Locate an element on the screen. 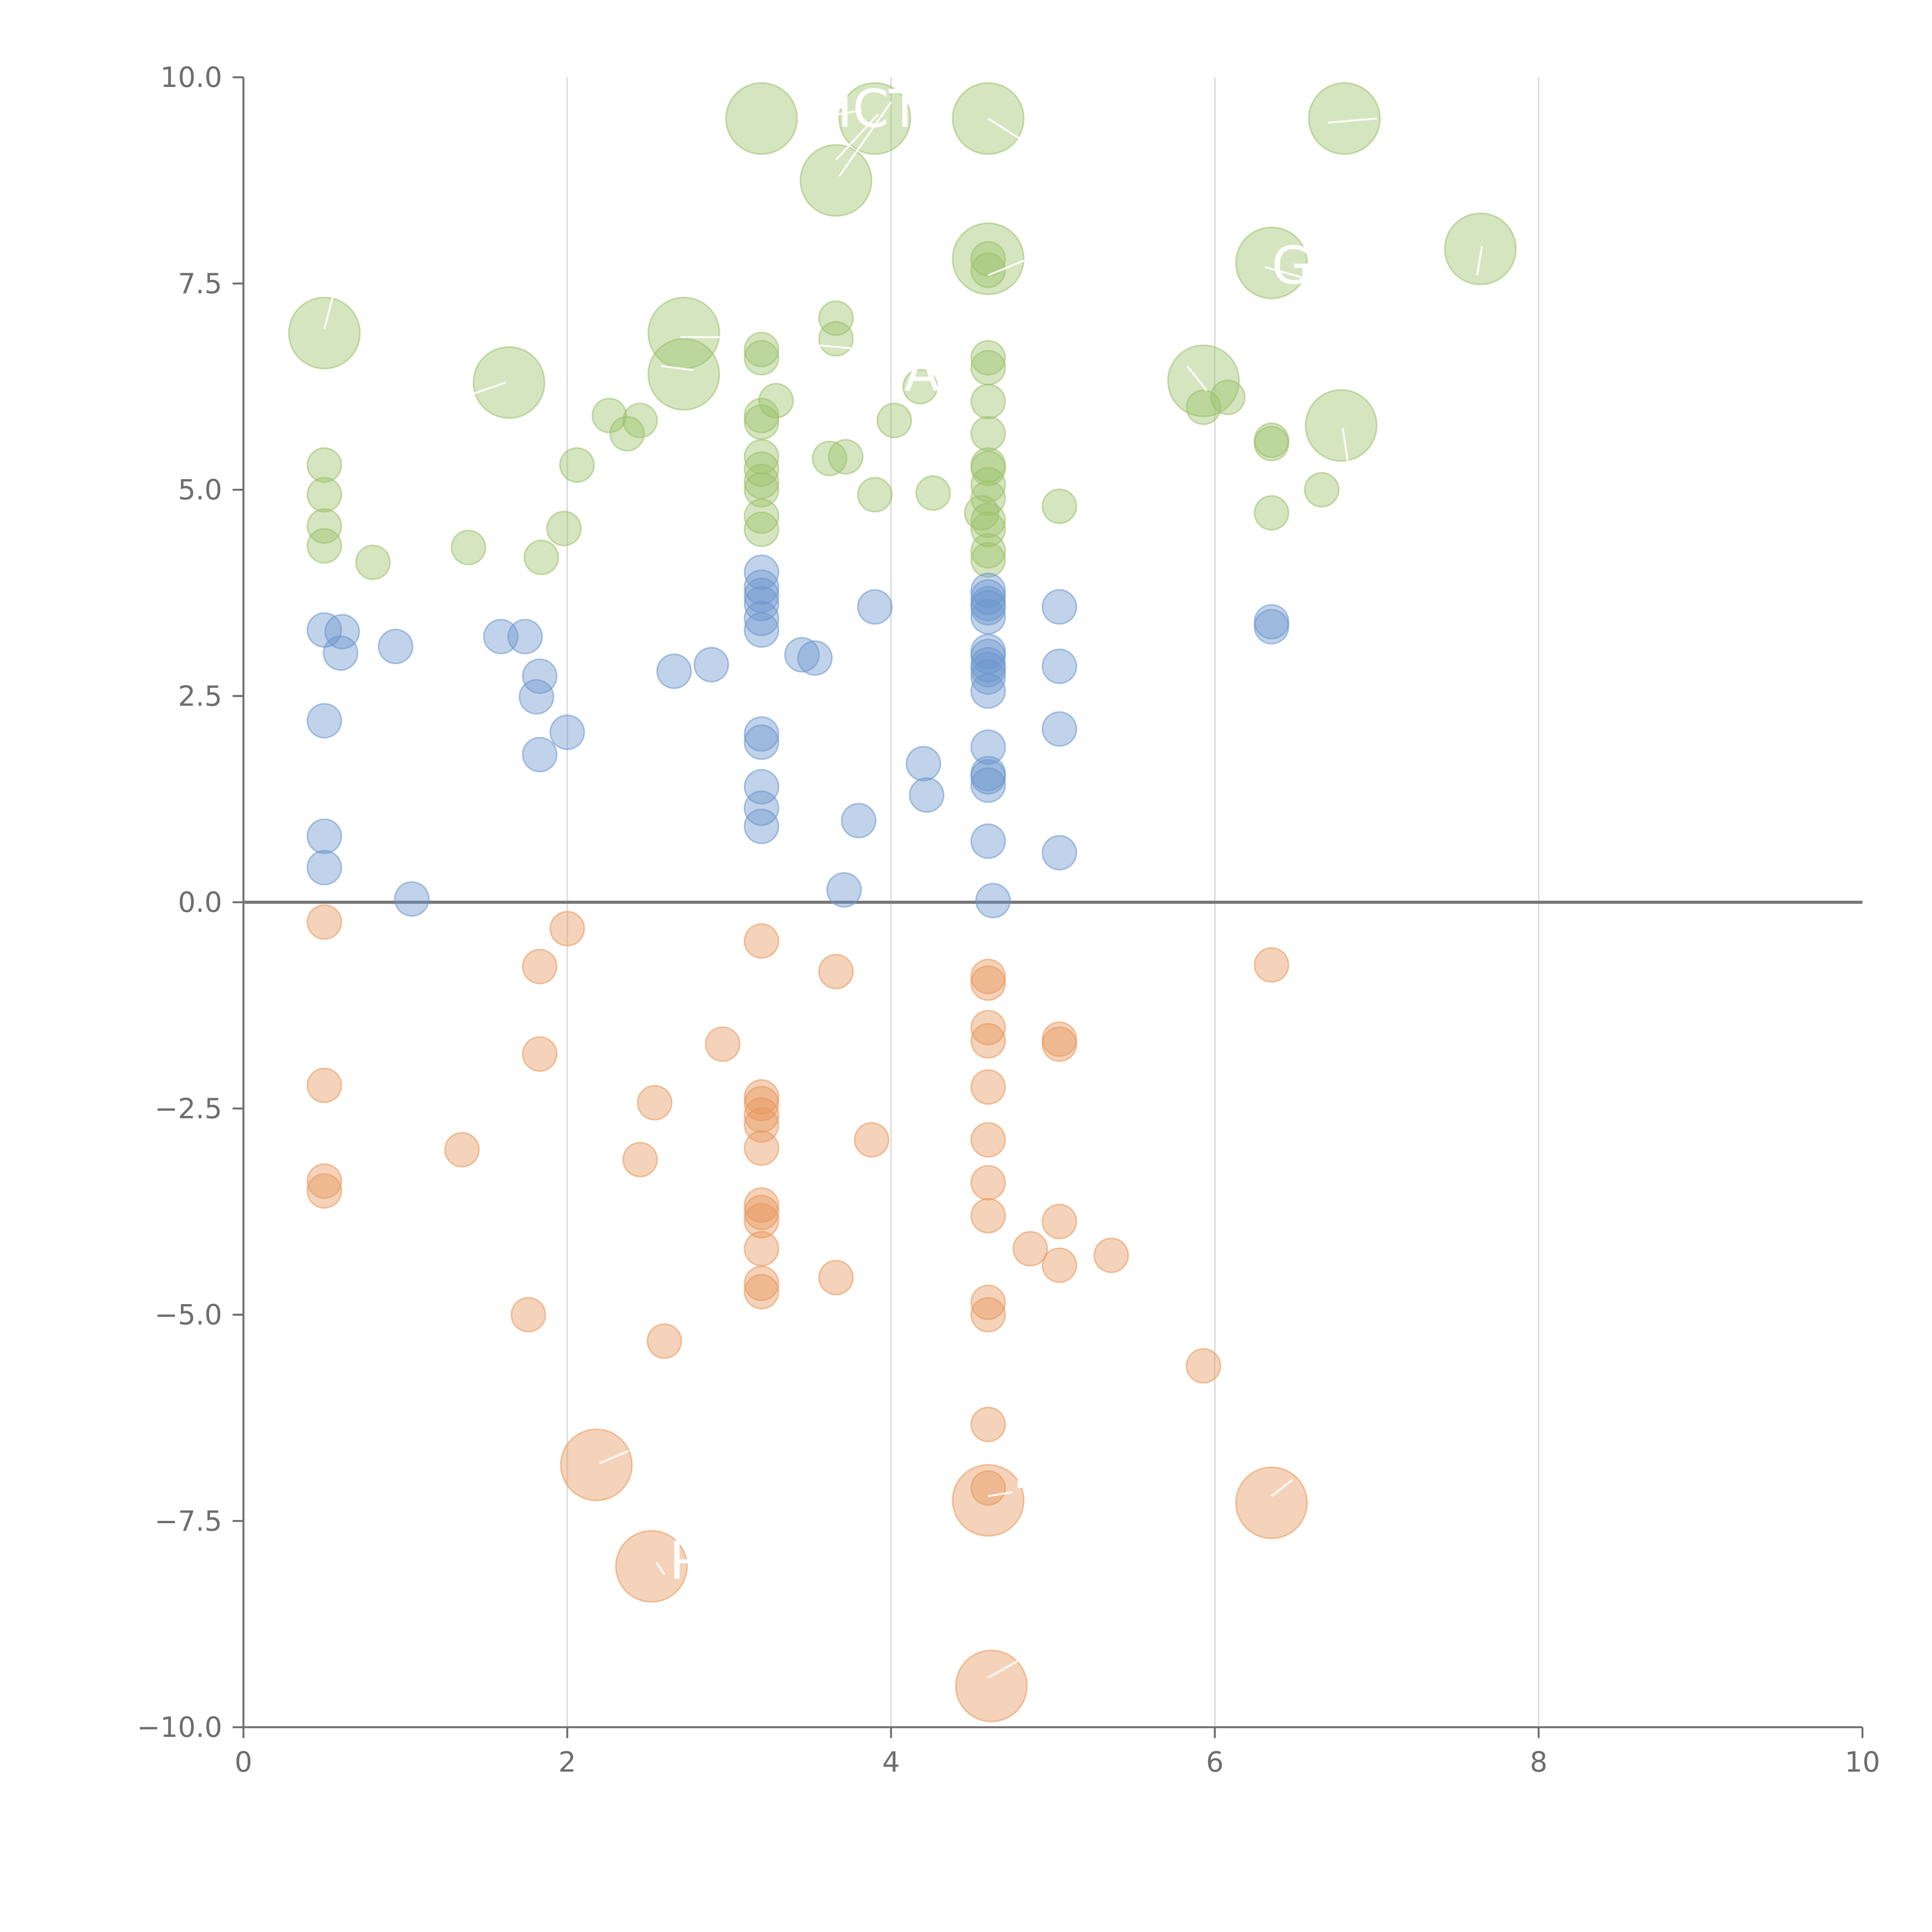 The image size is (1932, 1932). point-label: HCT is located at coordinates (867, 109).